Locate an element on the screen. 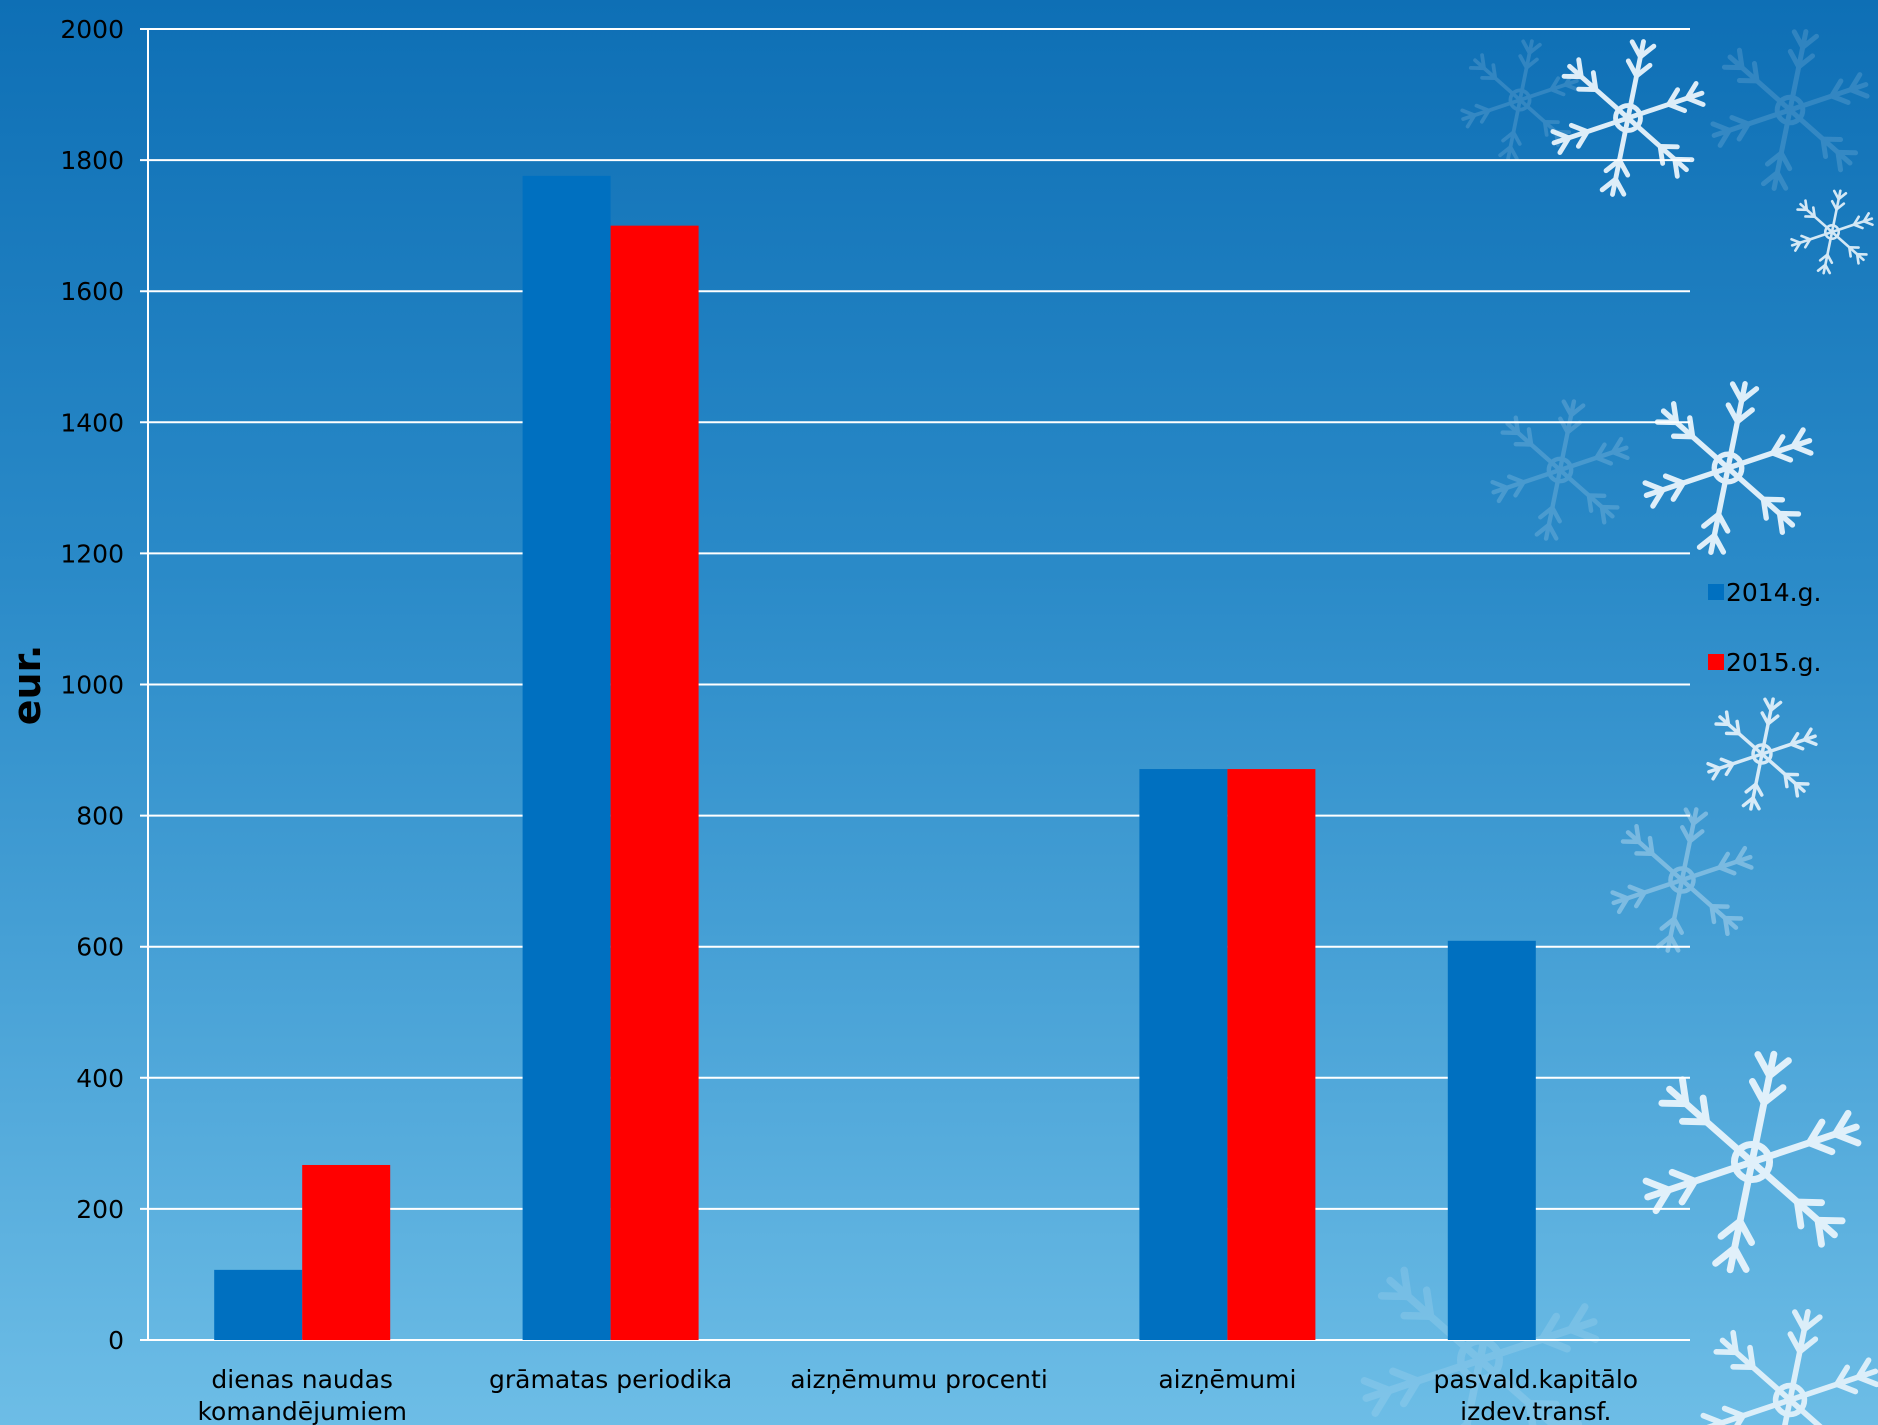  legend: 2014.g. 2015.g. is located at coordinates (1764, 627).